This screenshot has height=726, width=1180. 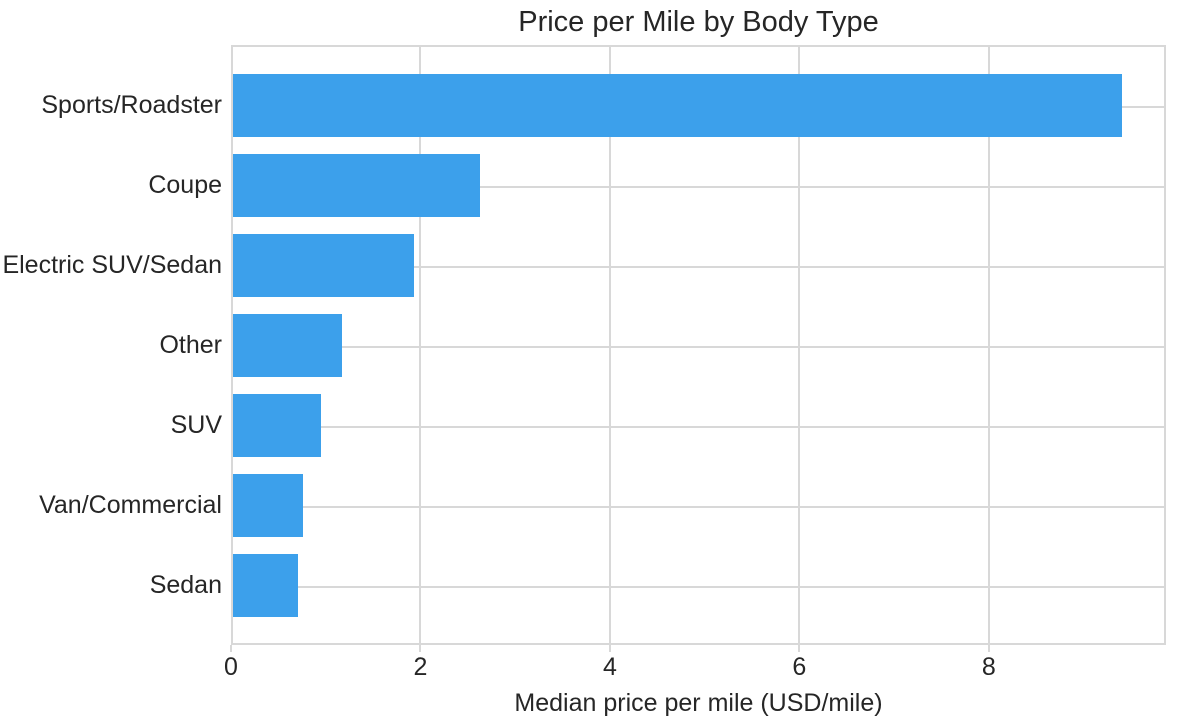 I want to click on x-axis-label: Median price per mile (USD/mile), so click(x=698, y=703).